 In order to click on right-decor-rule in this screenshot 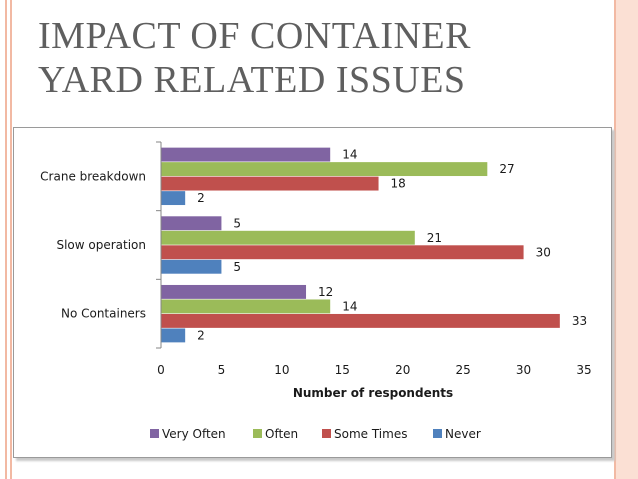, I will do `click(615, 239)`.